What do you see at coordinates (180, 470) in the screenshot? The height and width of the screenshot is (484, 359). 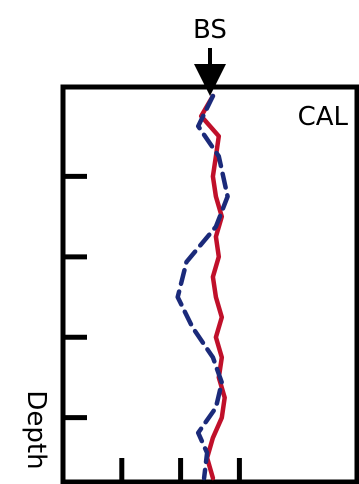 I see `x-tick-group` at bounding box center [180, 470].